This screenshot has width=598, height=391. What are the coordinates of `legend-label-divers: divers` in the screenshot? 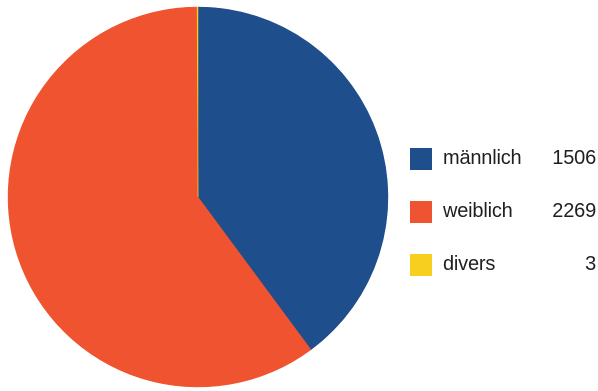 It's located at (469, 264).